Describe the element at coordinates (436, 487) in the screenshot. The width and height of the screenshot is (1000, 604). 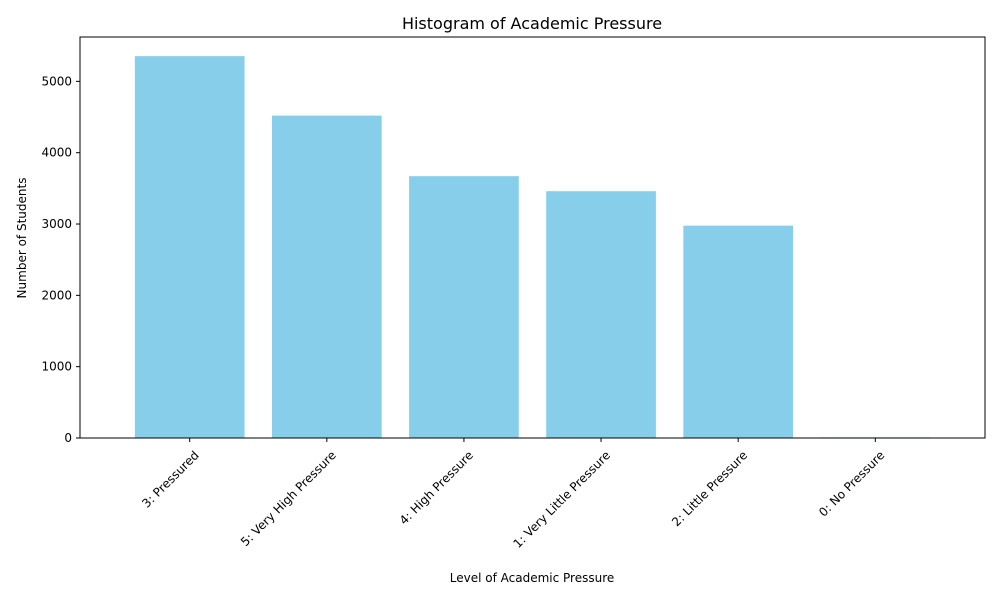
I see `x-tick-label: 4: High Pressure` at that location.